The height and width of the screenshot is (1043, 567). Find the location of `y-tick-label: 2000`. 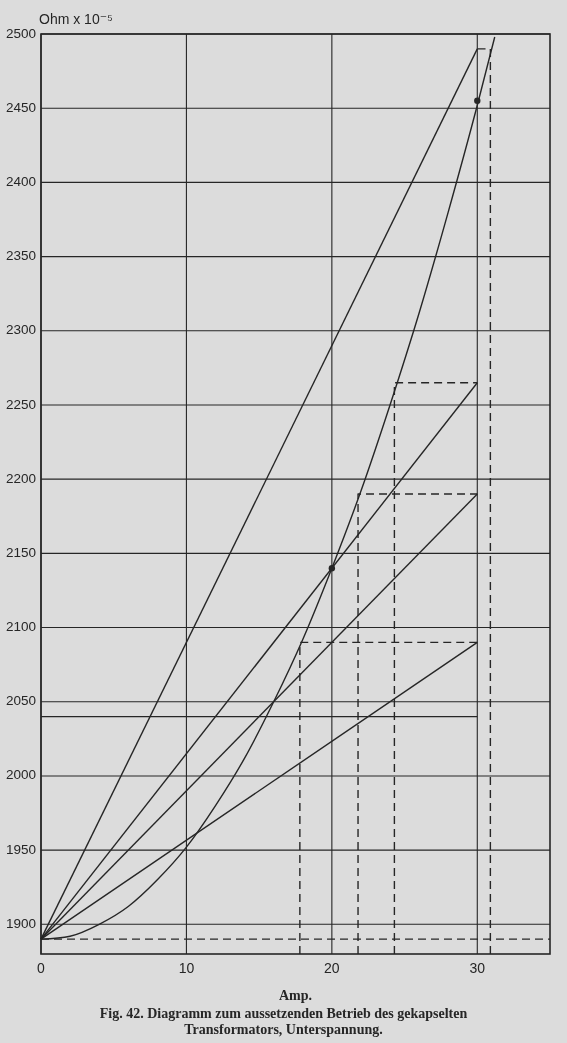

y-tick-label: 2000 is located at coordinates (20, 775).